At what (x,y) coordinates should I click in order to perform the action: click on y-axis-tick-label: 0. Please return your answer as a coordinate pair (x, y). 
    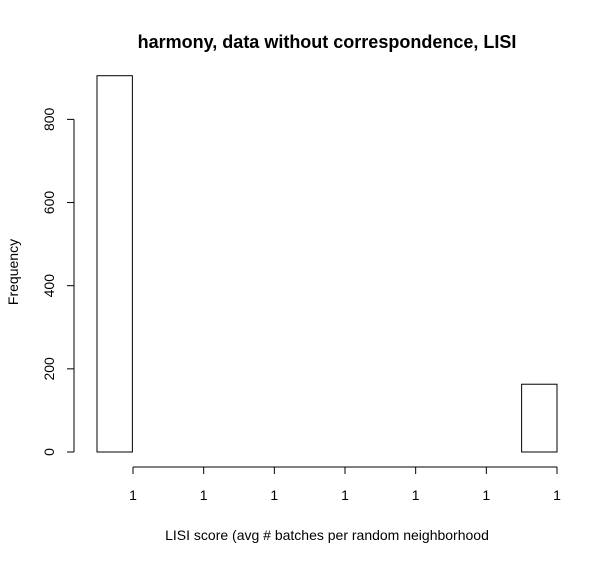
    Looking at the image, I should click on (49, 452).